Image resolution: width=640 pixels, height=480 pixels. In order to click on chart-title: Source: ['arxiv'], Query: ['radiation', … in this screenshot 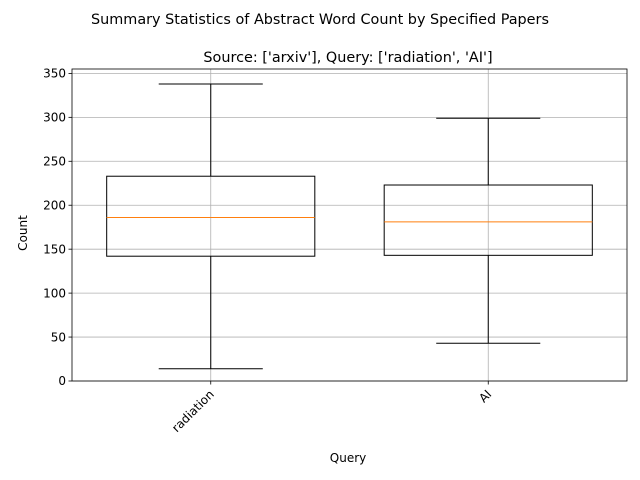, I will do `click(347, 58)`.